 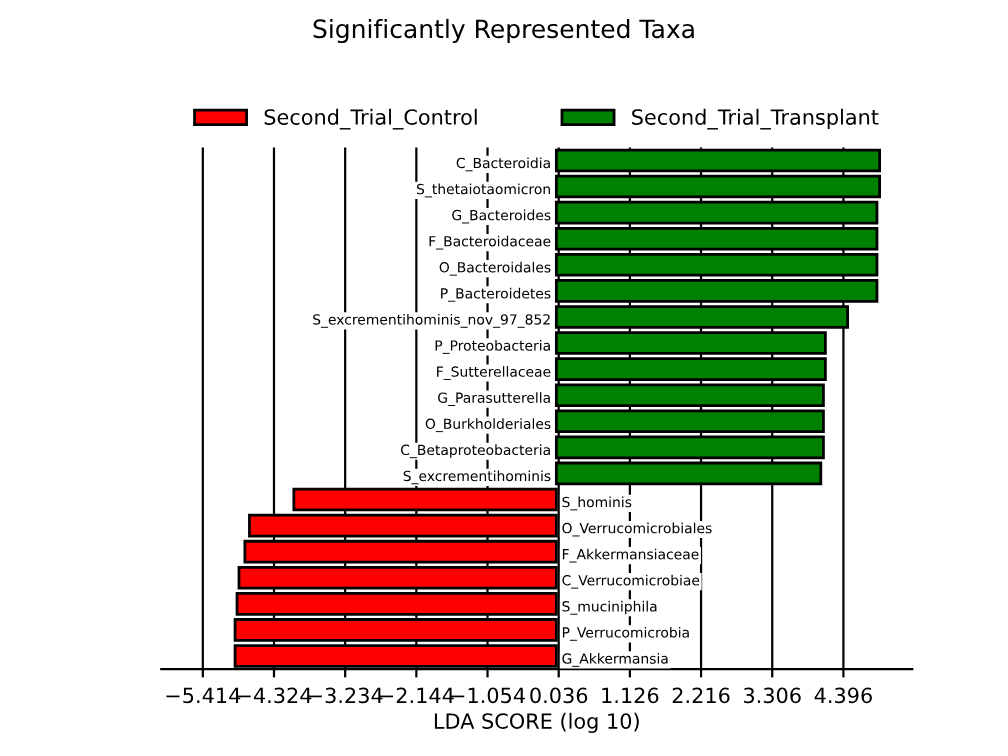 What do you see at coordinates (630, 695) in the screenshot?
I see `x-tick-label: 1.126` at bounding box center [630, 695].